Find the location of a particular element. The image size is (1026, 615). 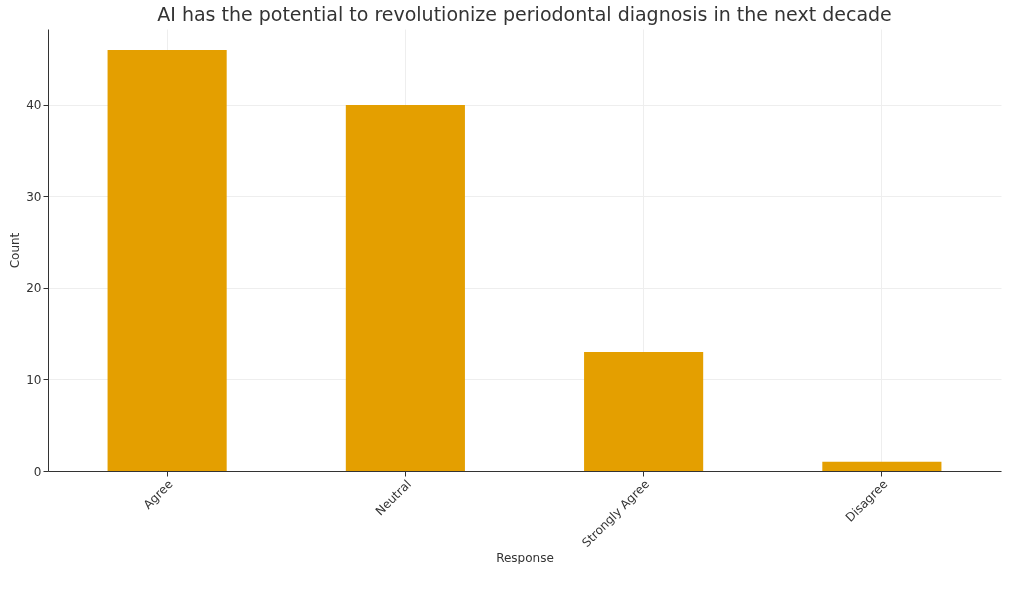

y-tick-label: 0 is located at coordinates (37, 471).